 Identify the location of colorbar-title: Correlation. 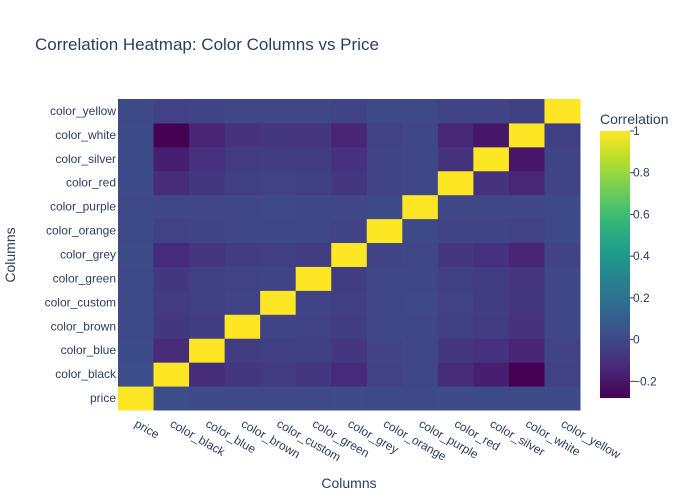
(634, 119).